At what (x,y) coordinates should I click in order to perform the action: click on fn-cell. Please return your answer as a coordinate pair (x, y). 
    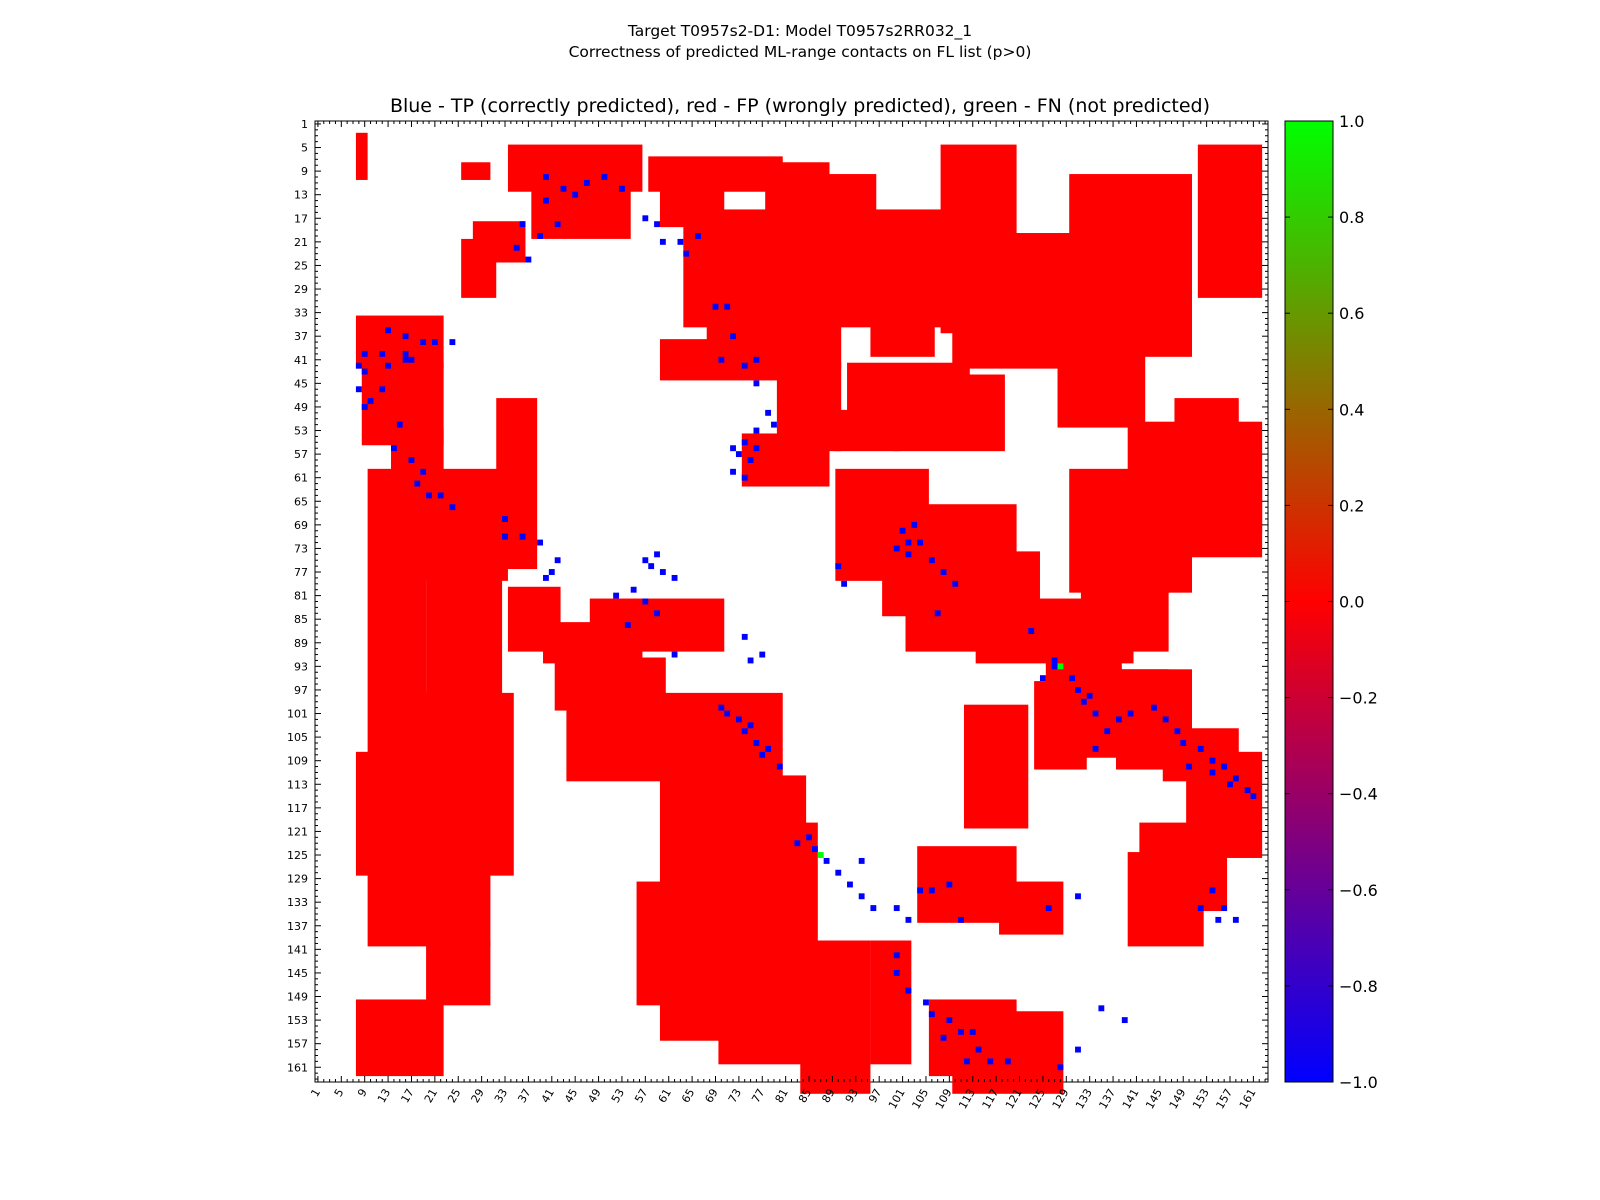
    Looking at the image, I should click on (820, 855).